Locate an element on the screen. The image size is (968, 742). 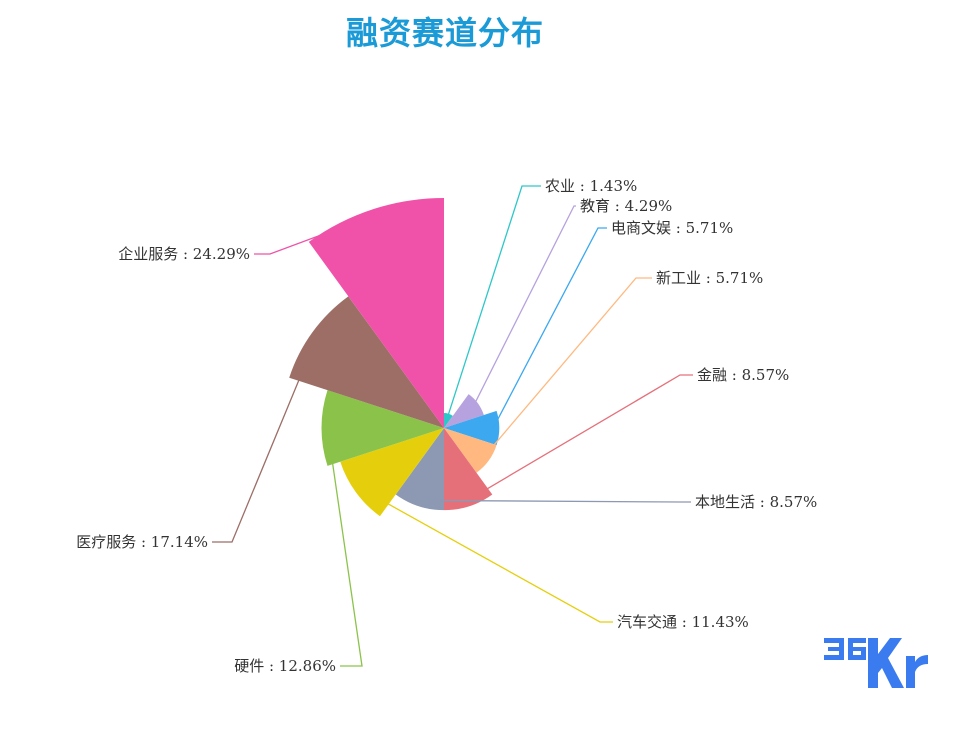
slice-label: 新工业 : 5.71% is located at coordinates (709, 278).